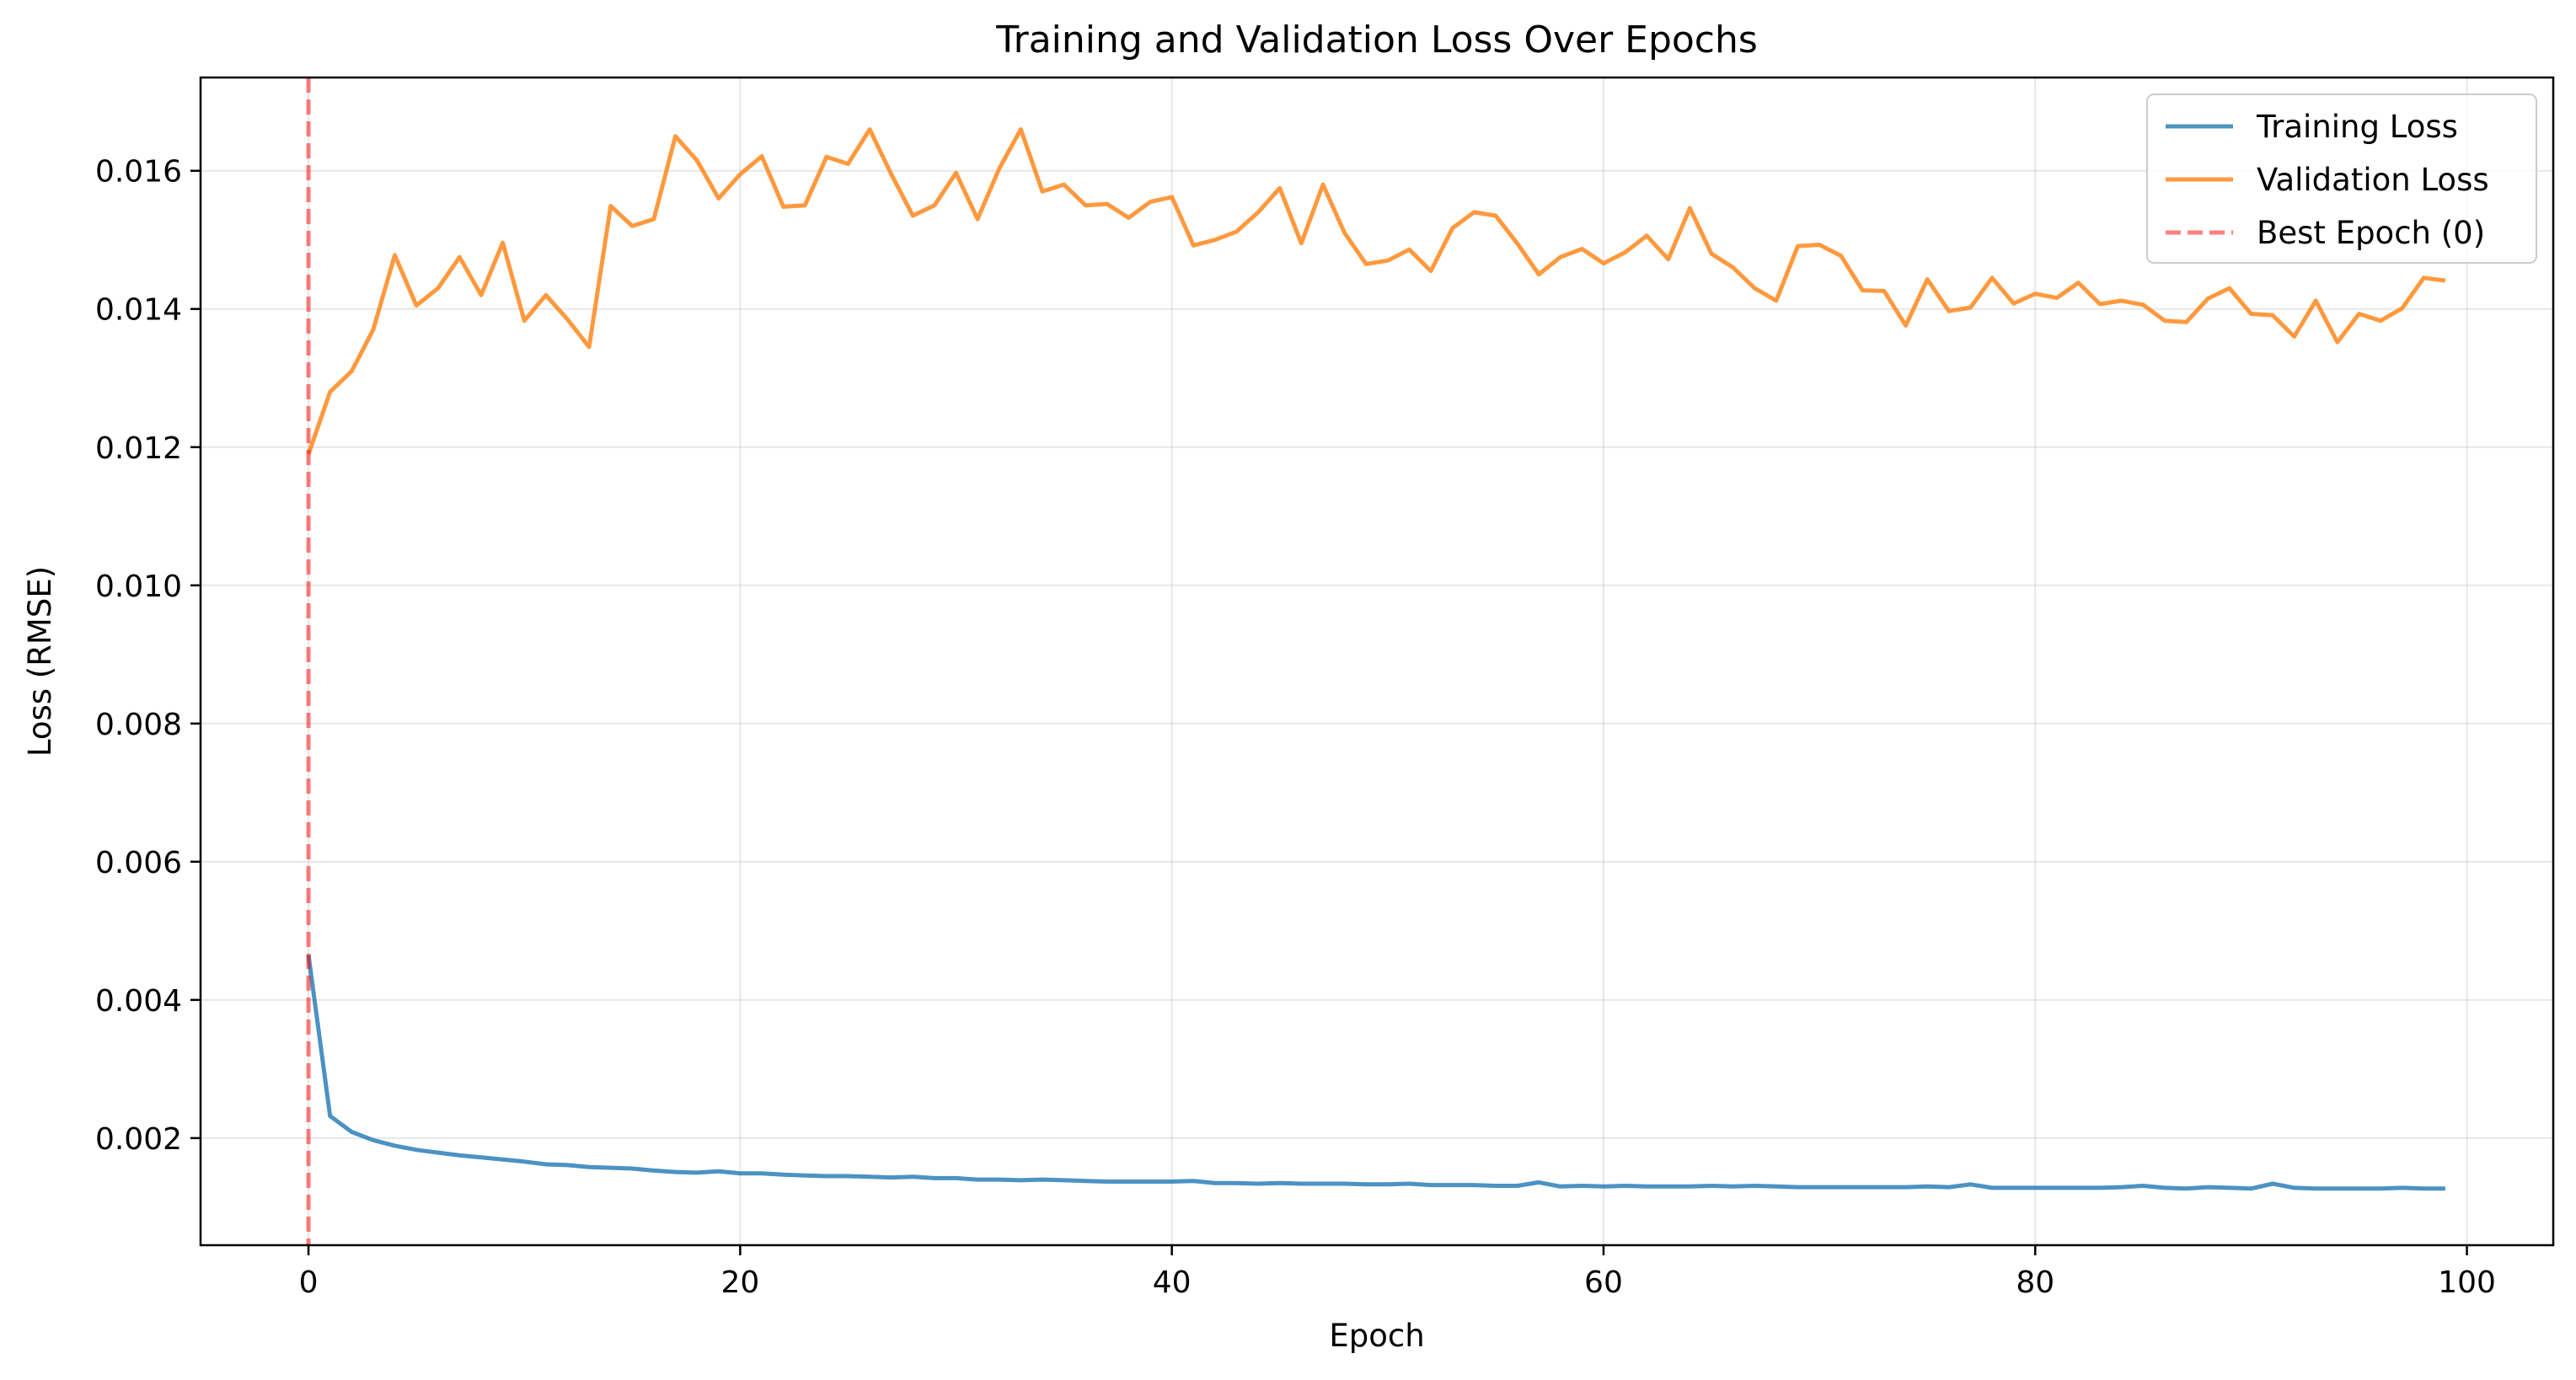 The width and height of the screenshot is (2576, 1380). I want to click on y-axis-label: Loss (RMSE), so click(40, 661).